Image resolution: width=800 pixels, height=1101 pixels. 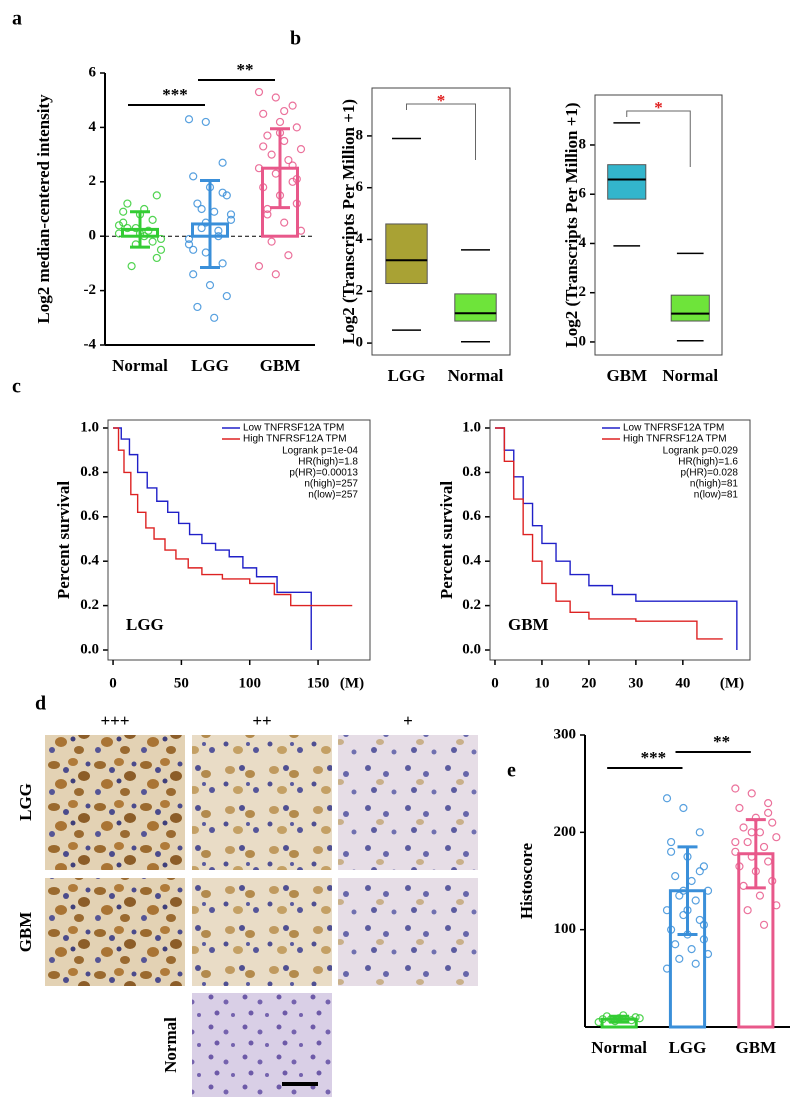 What do you see at coordinates (701, 451) in the screenshot?
I see `stat-label: Logrank p=0.029` at bounding box center [701, 451].